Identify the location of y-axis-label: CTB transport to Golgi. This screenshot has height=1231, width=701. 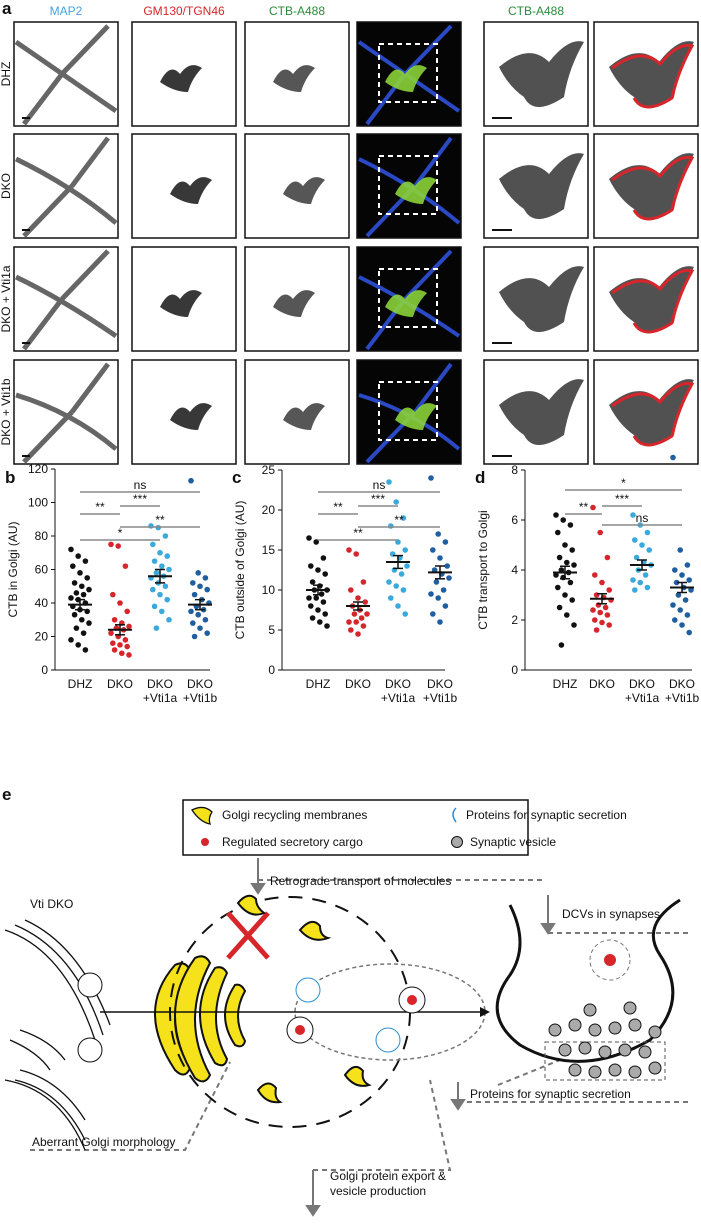
(483, 569).